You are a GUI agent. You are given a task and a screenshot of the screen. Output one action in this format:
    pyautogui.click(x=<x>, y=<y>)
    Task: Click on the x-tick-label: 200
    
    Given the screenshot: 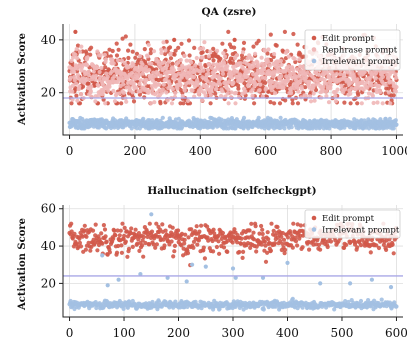 What is the action you would take?
    pyautogui.click(x=178, y=333)
    